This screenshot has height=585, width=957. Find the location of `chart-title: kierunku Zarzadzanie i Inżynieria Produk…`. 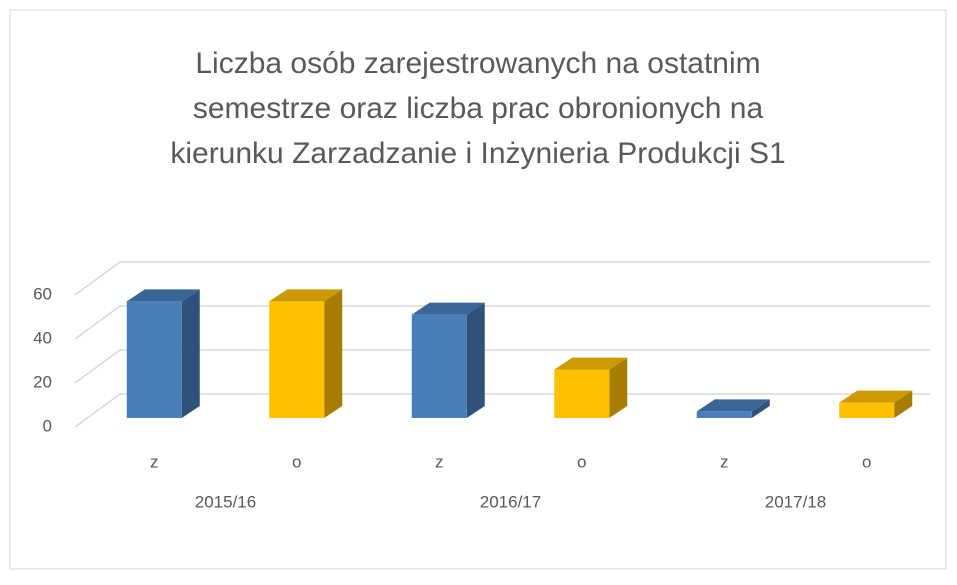

chart-title: kierunku Zarzadzanie i Inżynieria Produk… is located at coordinates (477, 153).